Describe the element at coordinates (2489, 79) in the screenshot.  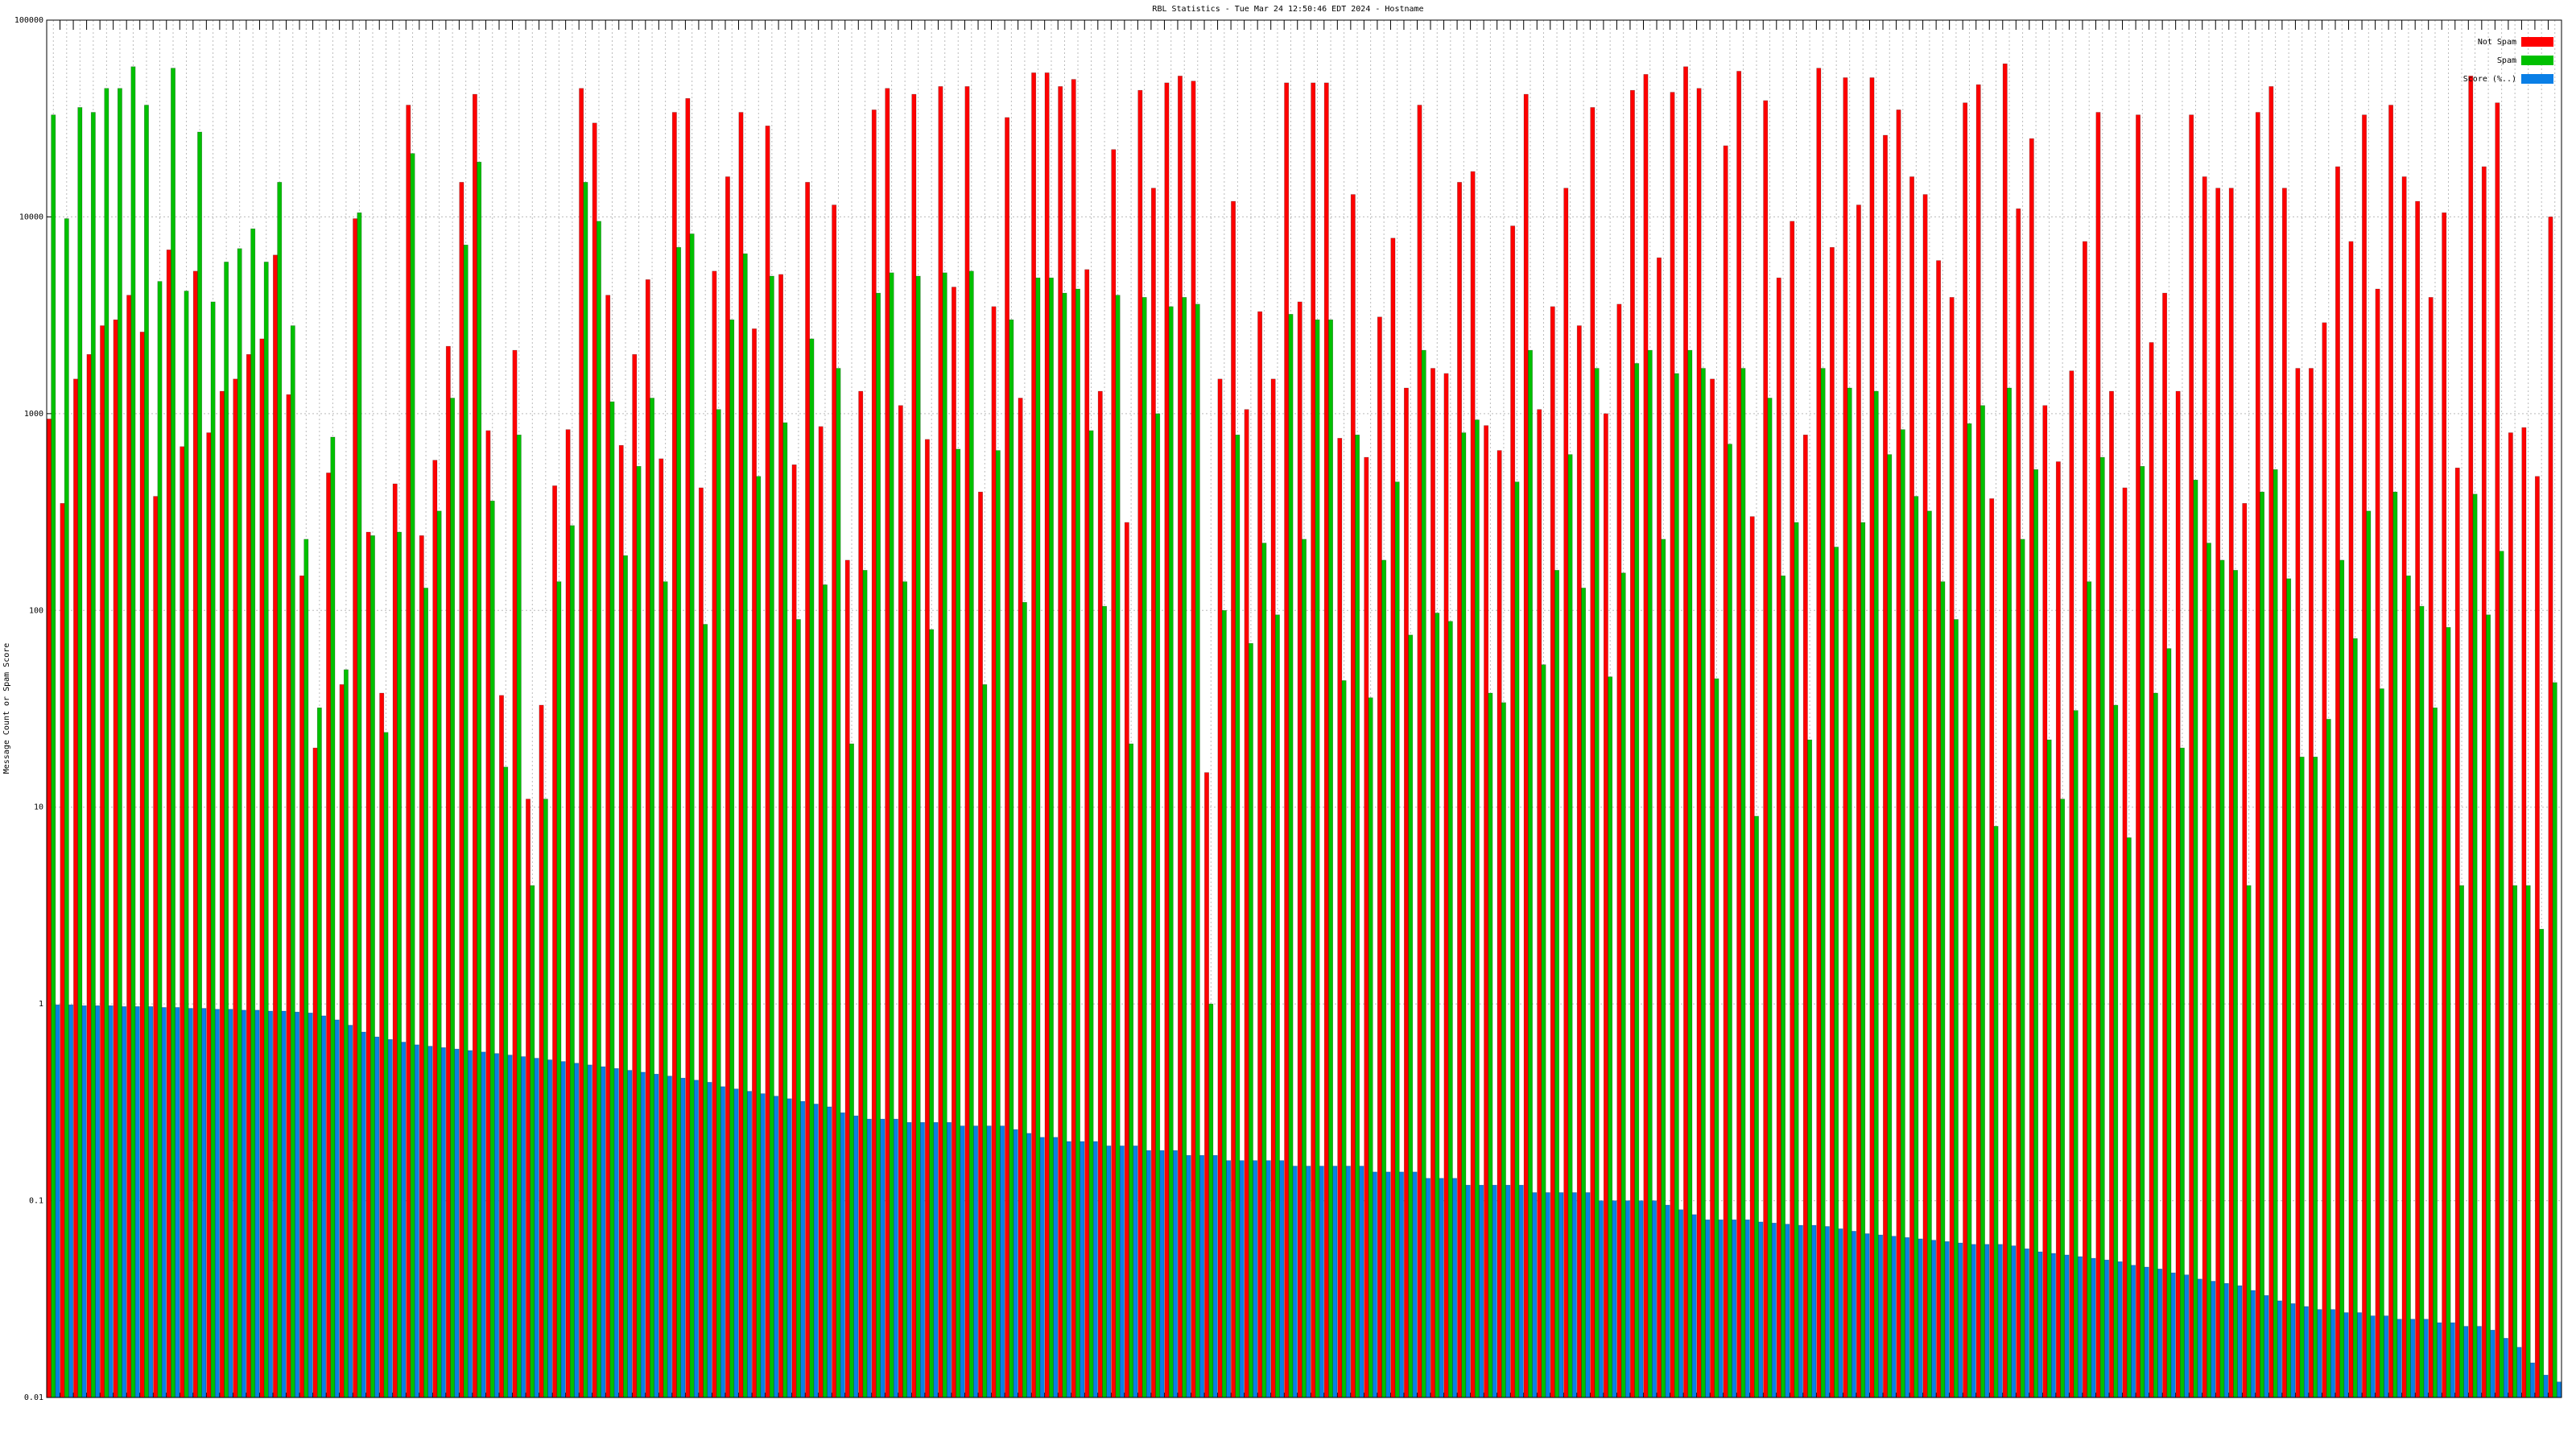
I see `legend-label: Score (%..)` at that location.